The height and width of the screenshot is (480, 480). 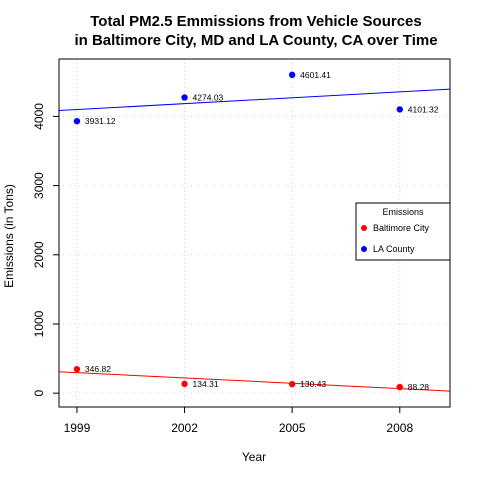 I want to click on y-axis-label: Emissions (in Tons), so click(x=9, y=236).